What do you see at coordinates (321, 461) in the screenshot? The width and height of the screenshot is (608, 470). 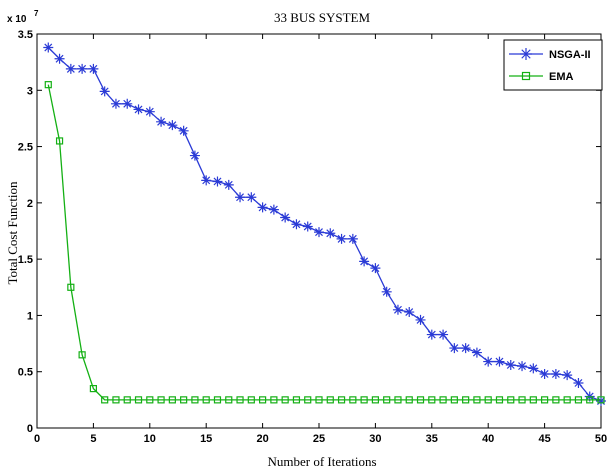 I see `x-axis-label: Number of Iterations` at bounding box center [321, 461].